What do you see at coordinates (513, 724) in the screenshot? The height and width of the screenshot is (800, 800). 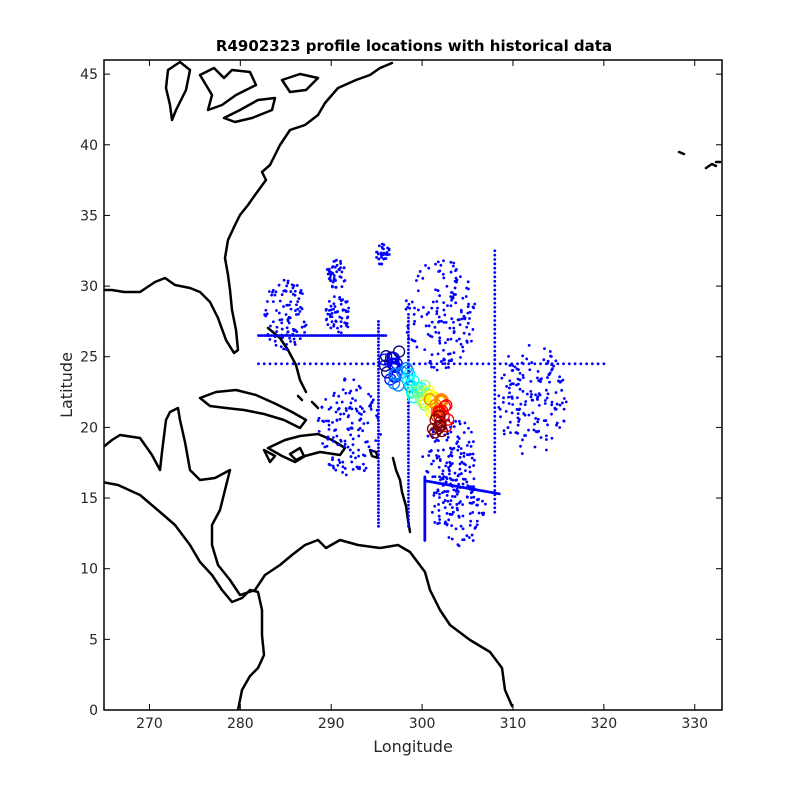 I see `x-tick-label: 310` at bounding box center [513, 724].